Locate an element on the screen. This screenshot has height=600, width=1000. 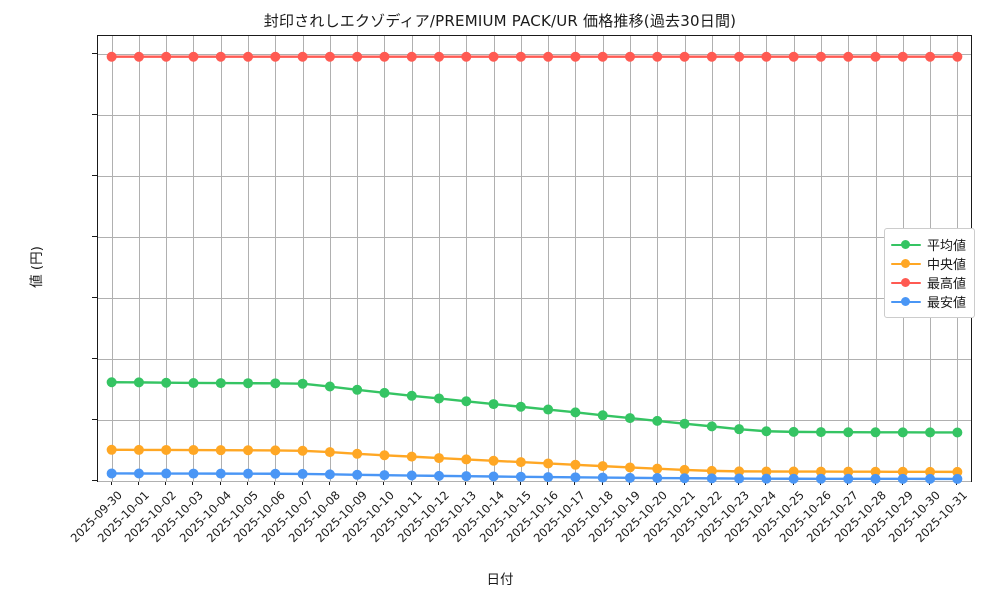
legend-item: 最高値 is located at coordinates (928, 282).